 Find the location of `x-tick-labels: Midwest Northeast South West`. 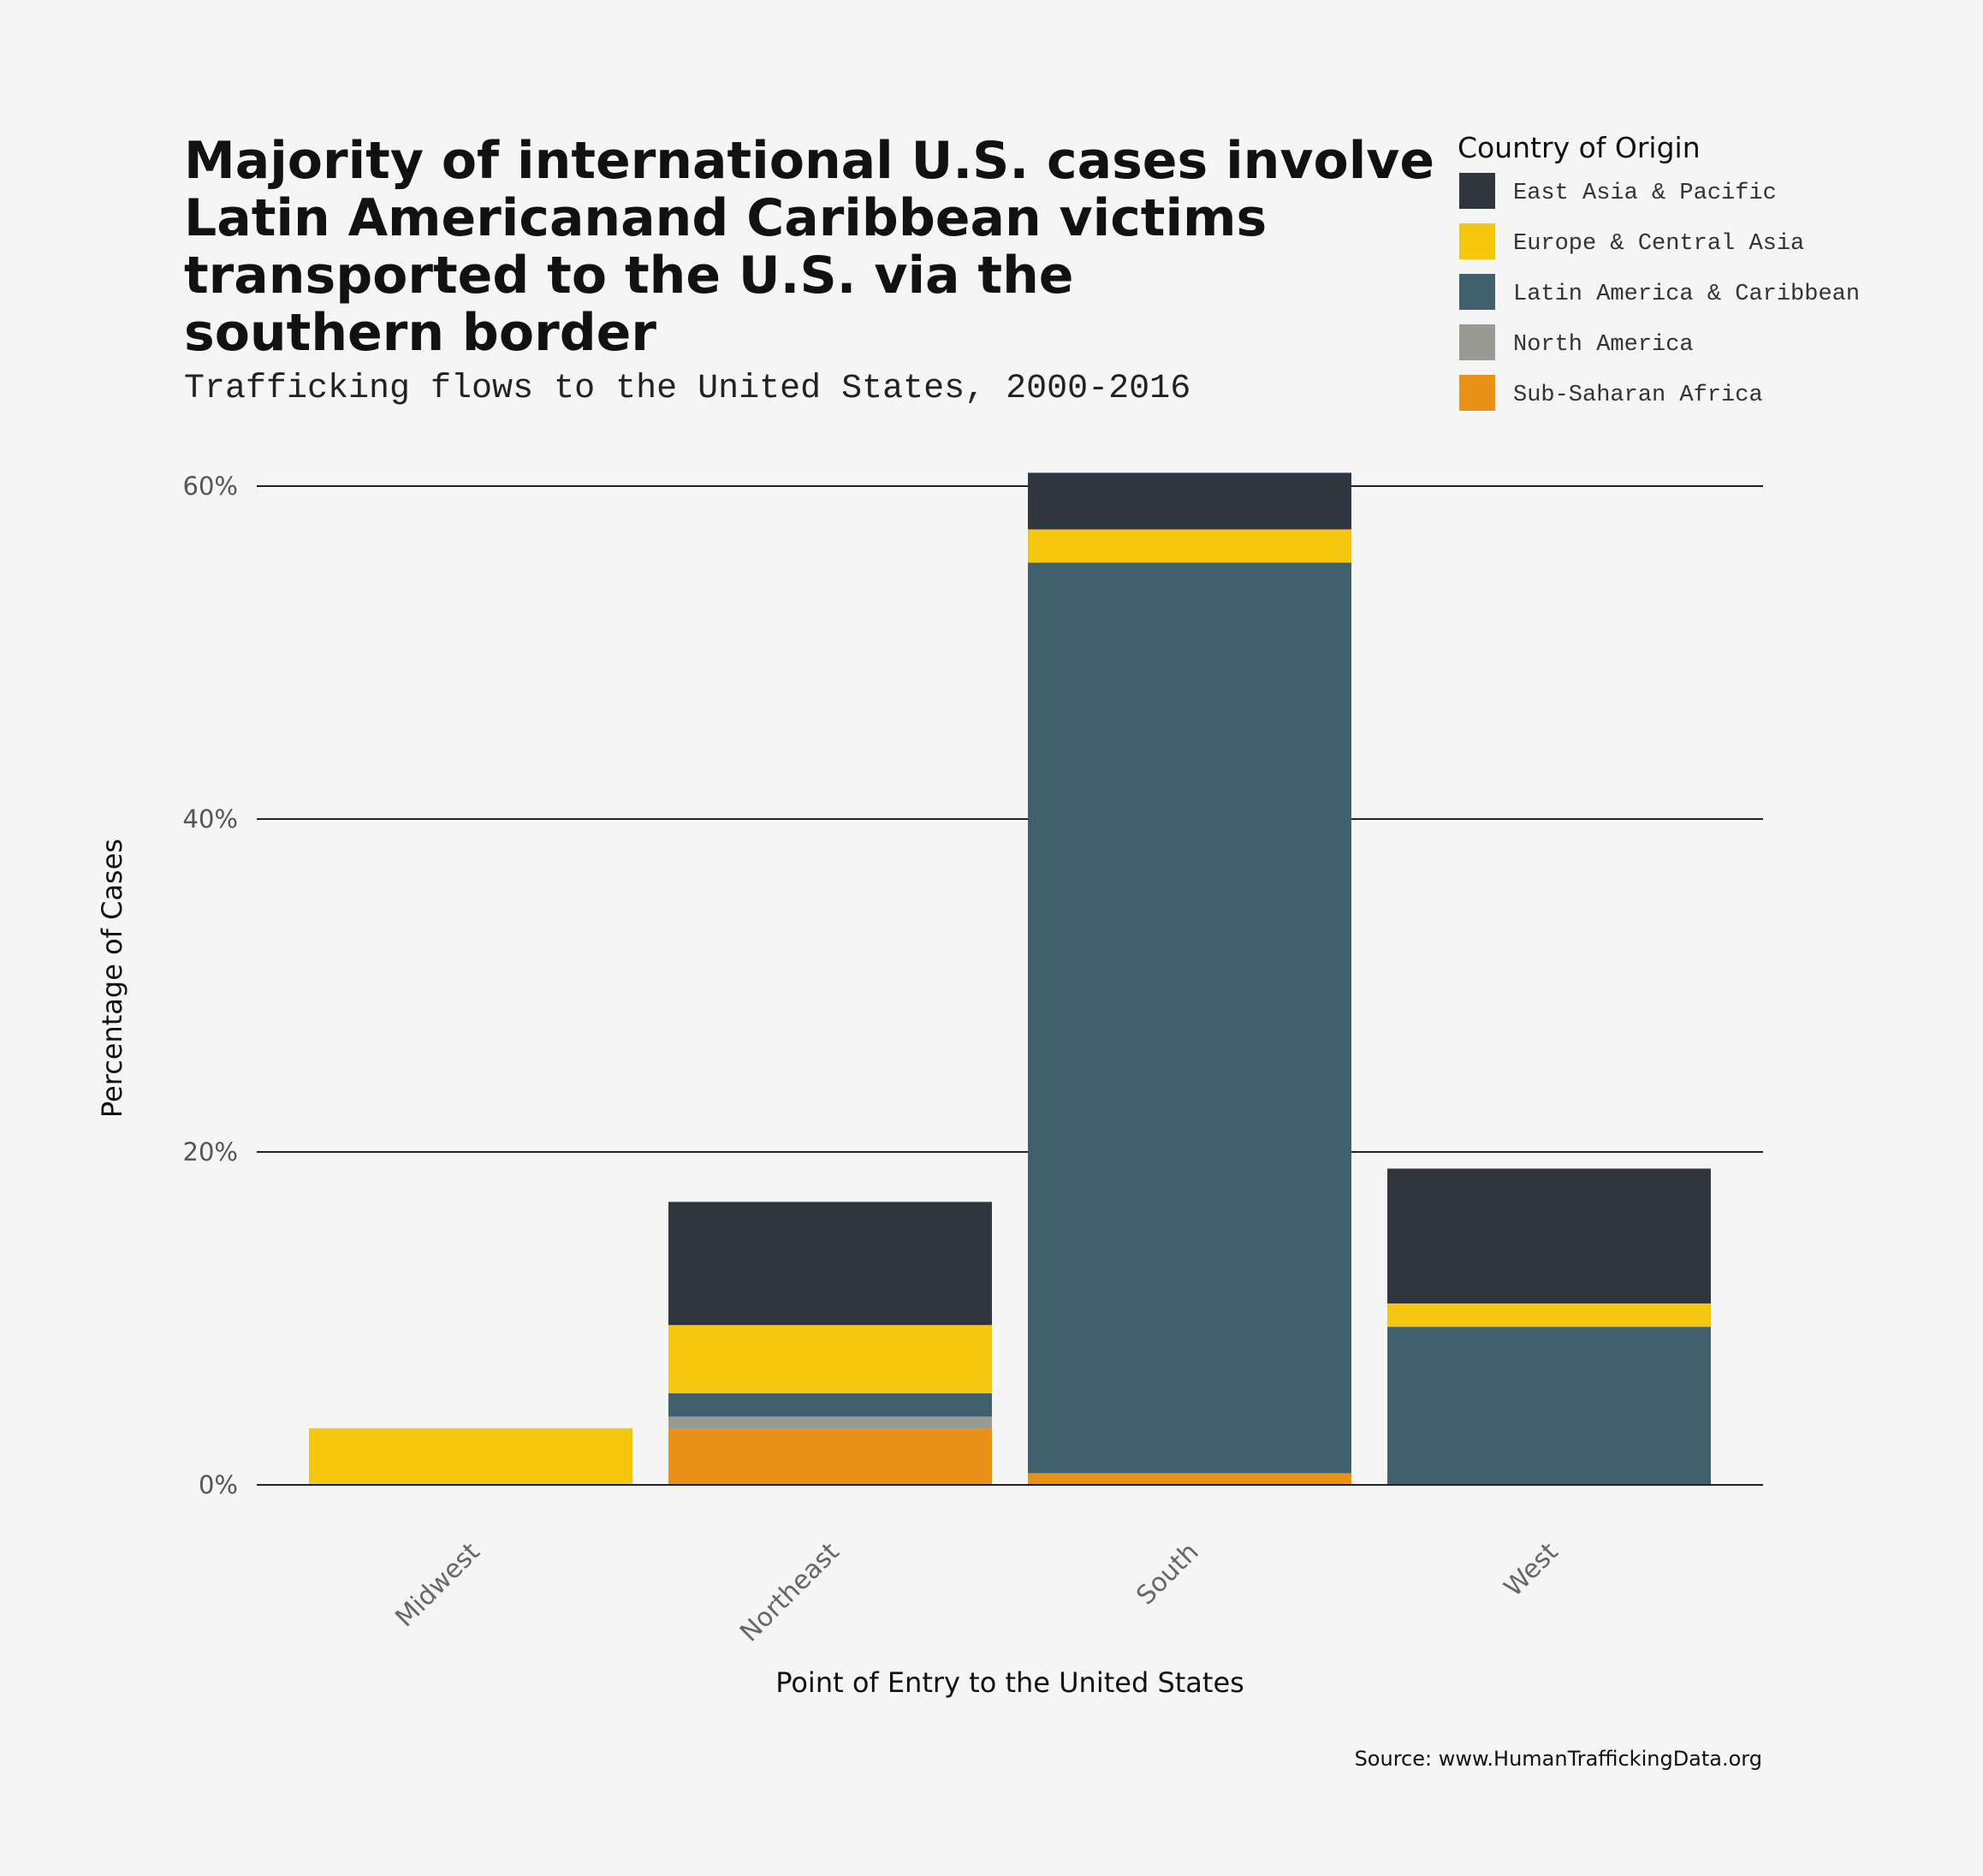

x-tick-labels: Midwest Northeast South West is located at coordinates (976, 1592).